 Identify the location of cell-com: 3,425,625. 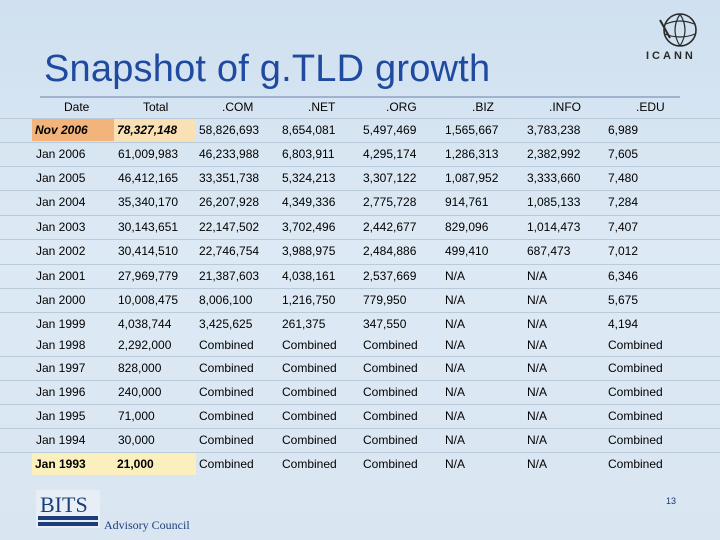
(226, 324).